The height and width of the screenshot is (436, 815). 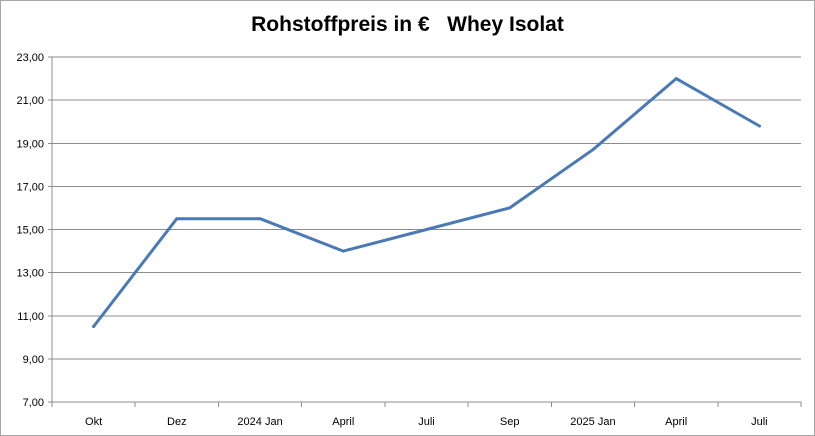 What do you see at coordinates (259, 422) in the screenshot?
I see `x-tick-label: 2024 Jan` at bounding box center [259, 422].